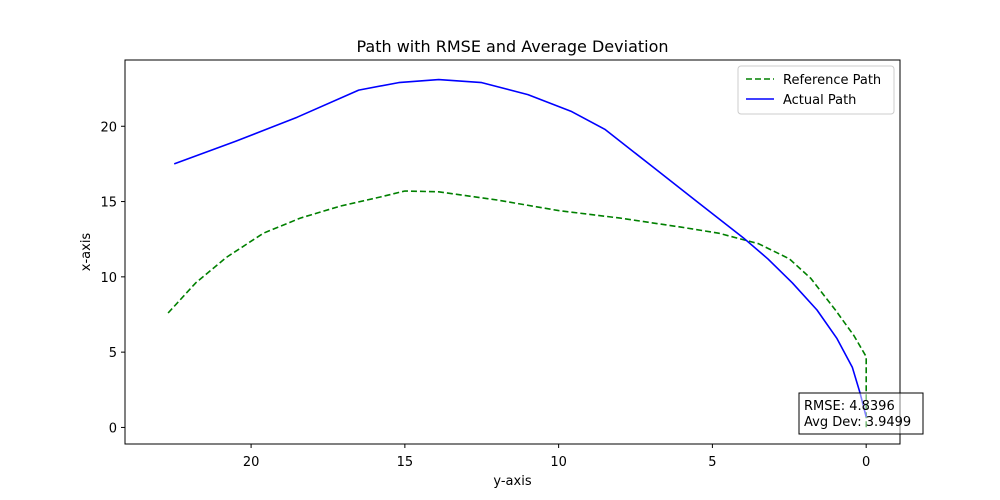 This screenshot has width=1000, height=500. I want to click on y-axis-label: x-axis, so click(86, 252).